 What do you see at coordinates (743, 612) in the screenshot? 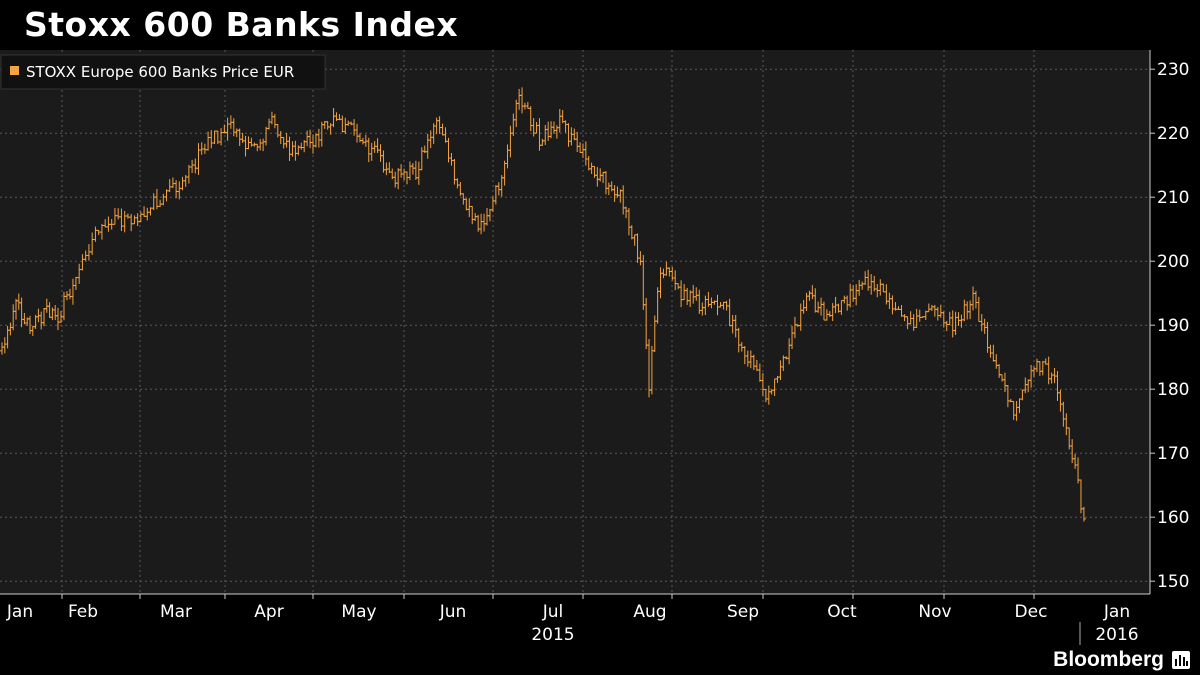
I see `x-tick-label: Sep` at bounding box center [743, 612].